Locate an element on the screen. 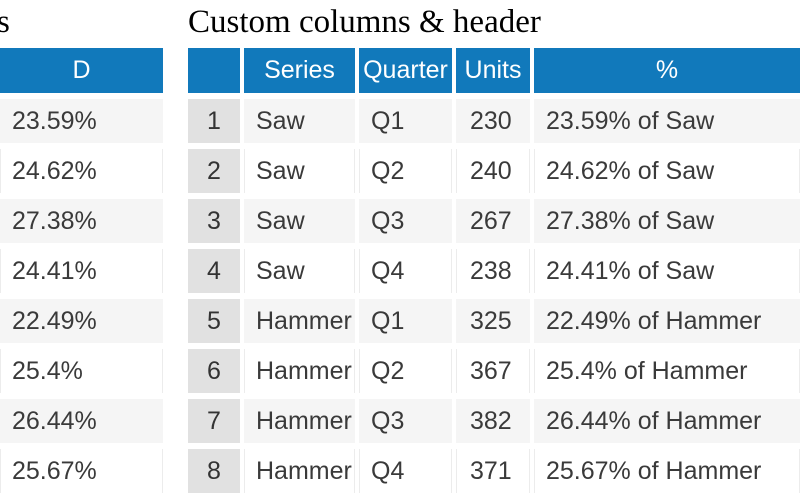 The height and width of the screenshot is (494, 800). left-table-cell: 22.49% is located at coordinates (81, 321).